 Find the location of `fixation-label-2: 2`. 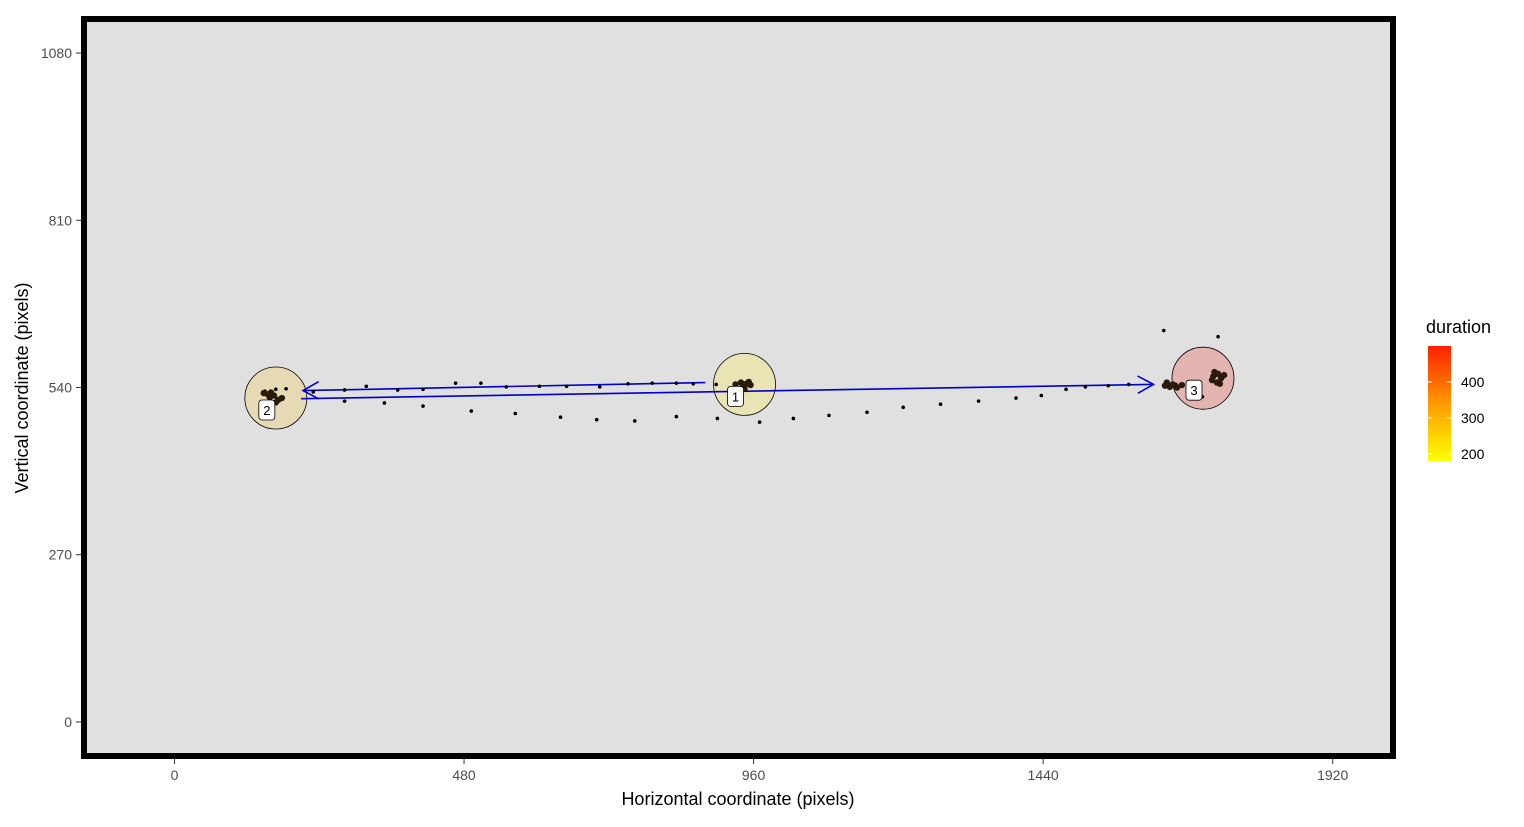

fixation-label-2: 2 is located at coordinates (266, 410).